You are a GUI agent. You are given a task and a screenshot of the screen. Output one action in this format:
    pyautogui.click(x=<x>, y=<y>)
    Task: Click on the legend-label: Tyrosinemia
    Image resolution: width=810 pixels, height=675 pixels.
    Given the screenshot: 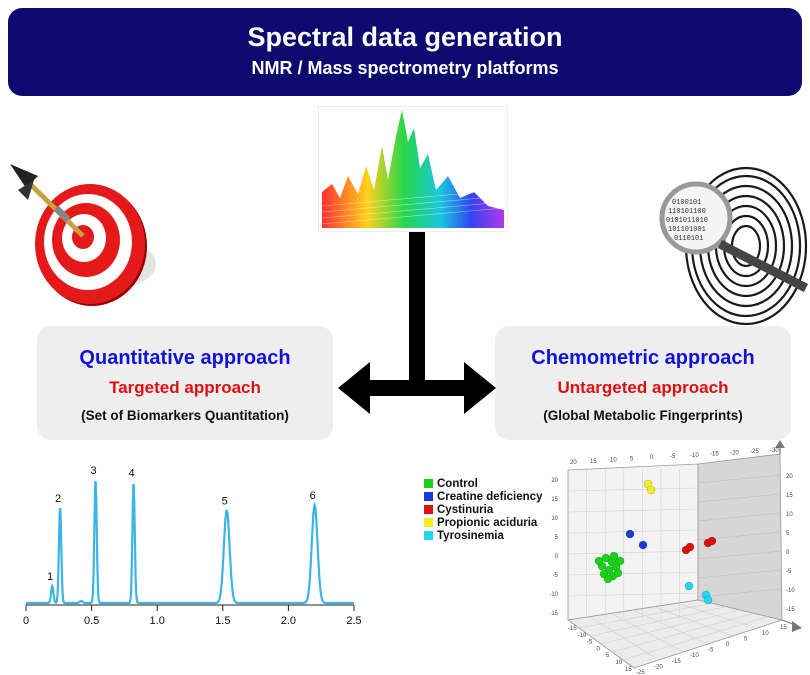 What is the action you would take?
    pyautogui.click(x=470, y=536)
    